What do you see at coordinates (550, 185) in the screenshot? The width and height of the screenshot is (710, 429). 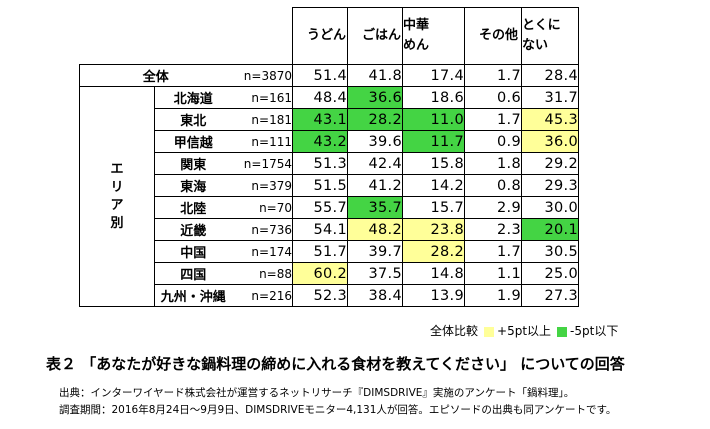 I see `cell-nothing: 29.3` at bounding box center [550, 185].